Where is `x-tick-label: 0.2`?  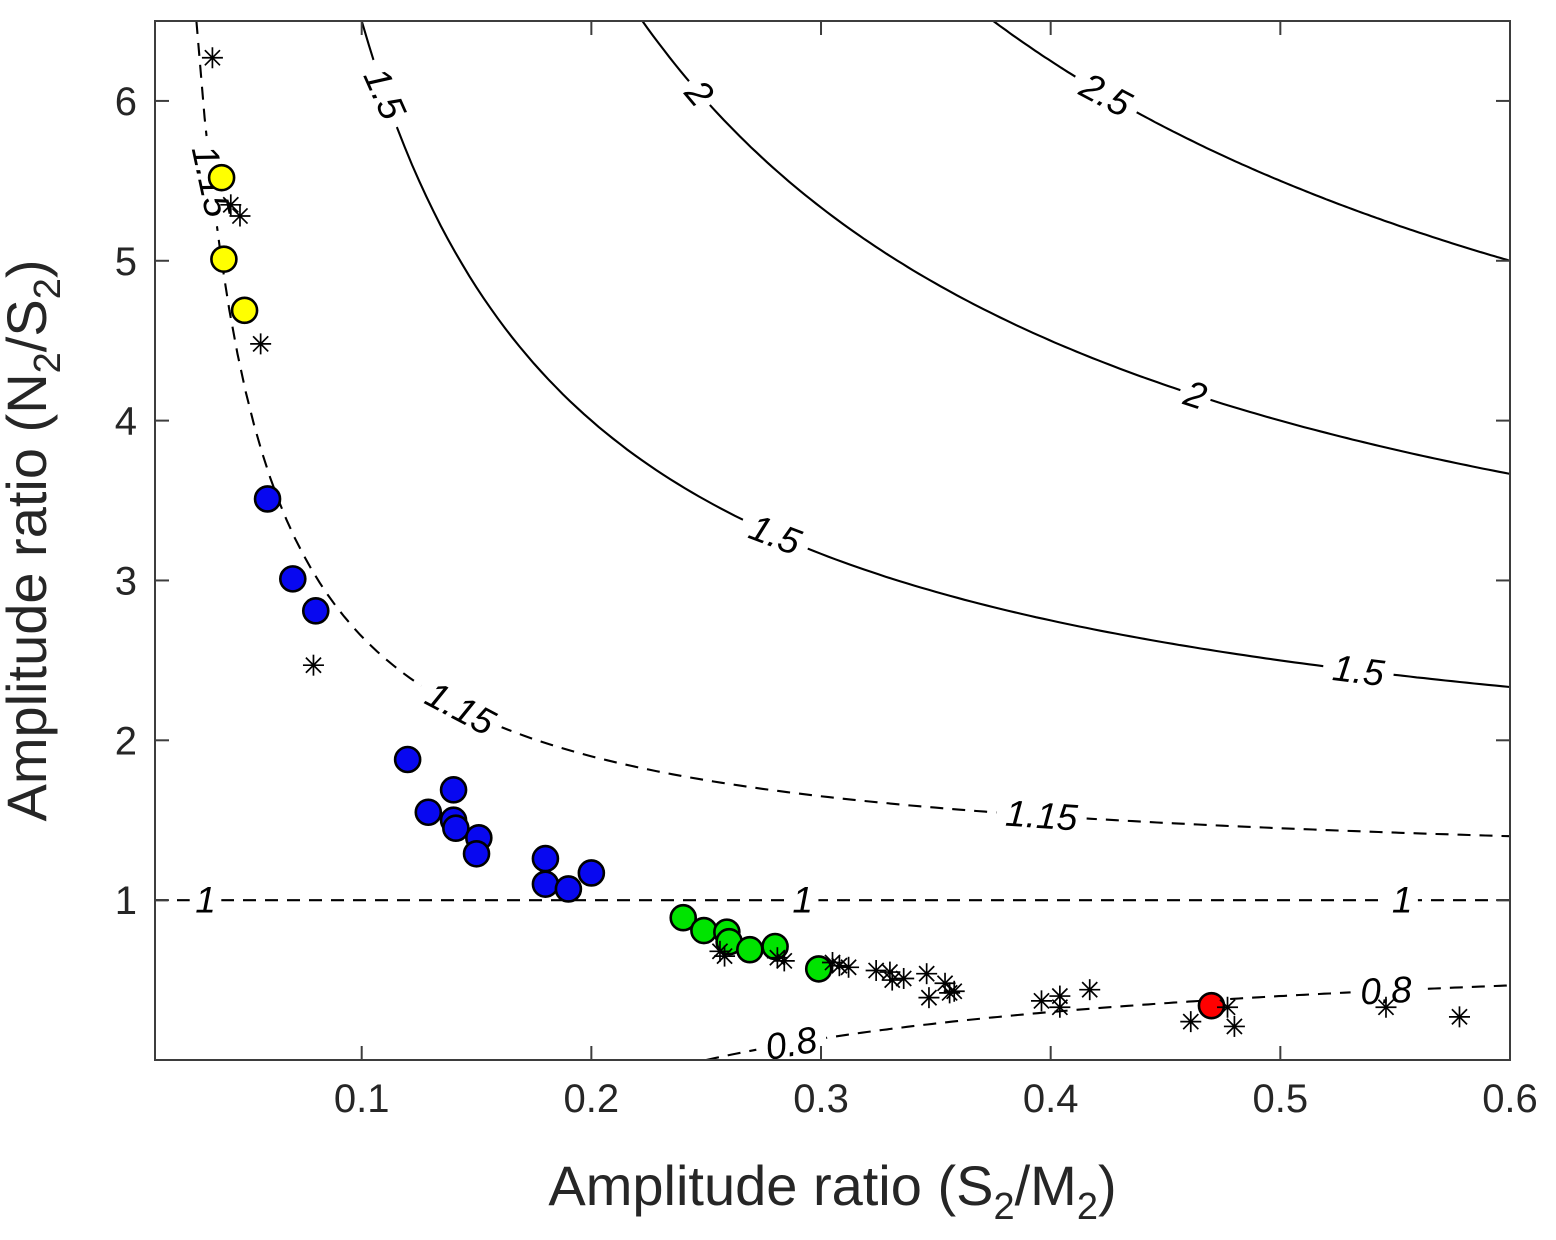 x-tick-label: 0.2 is located at coordinates (592, 1099).